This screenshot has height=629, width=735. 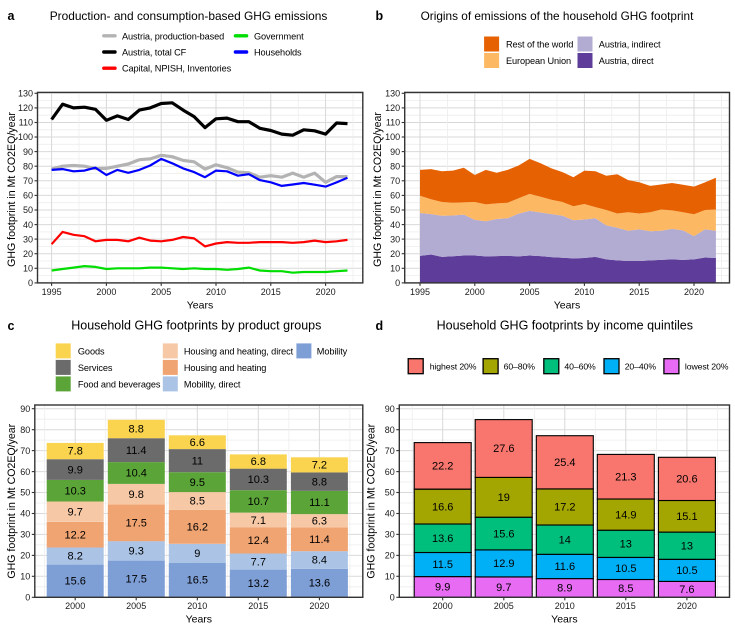 I want to click on svg-text: 19, so click(x=504, y=498).